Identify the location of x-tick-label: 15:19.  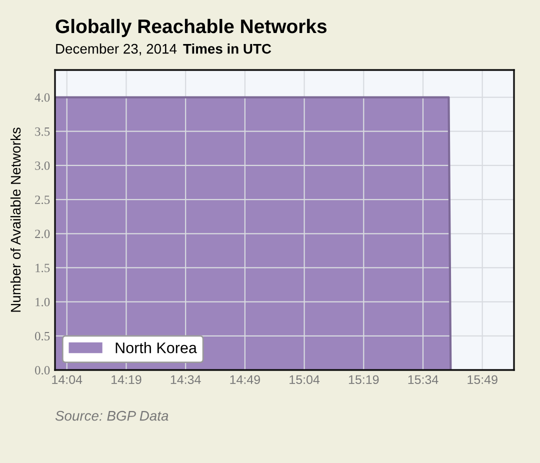
(363, 379).